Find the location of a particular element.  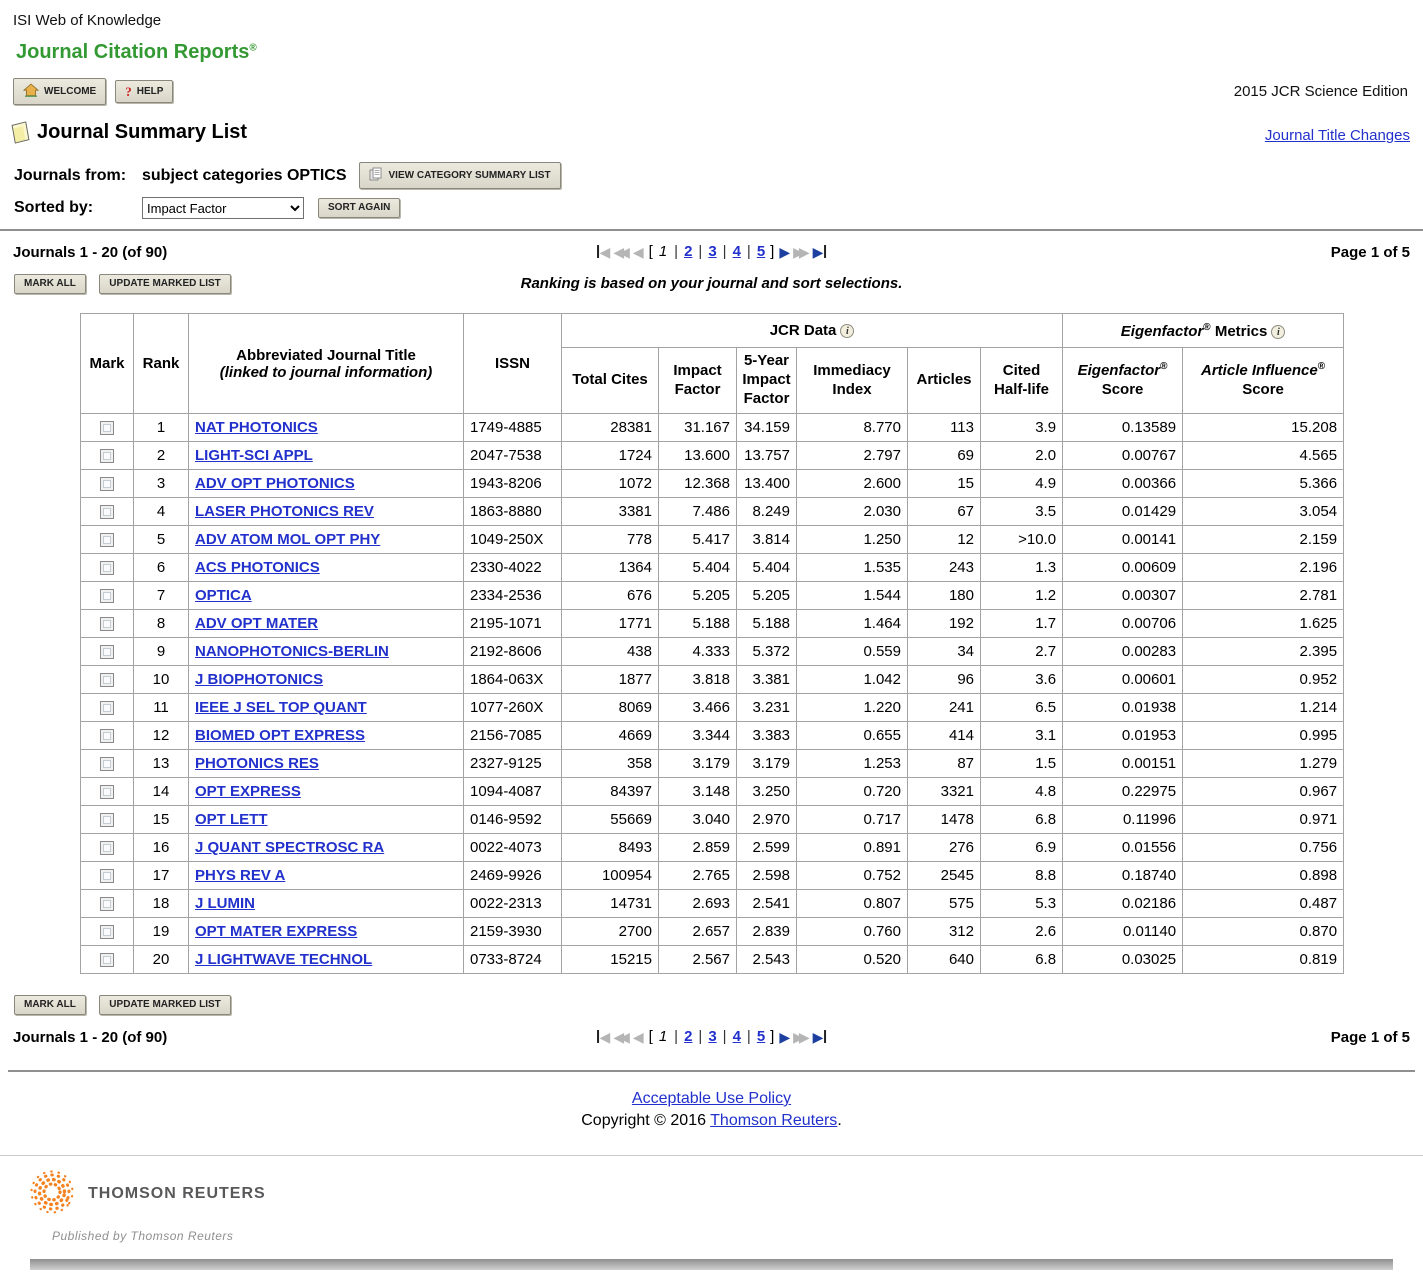

cell-eigenfactor-score: 0.03025 is located at coordinates (1123, 959).